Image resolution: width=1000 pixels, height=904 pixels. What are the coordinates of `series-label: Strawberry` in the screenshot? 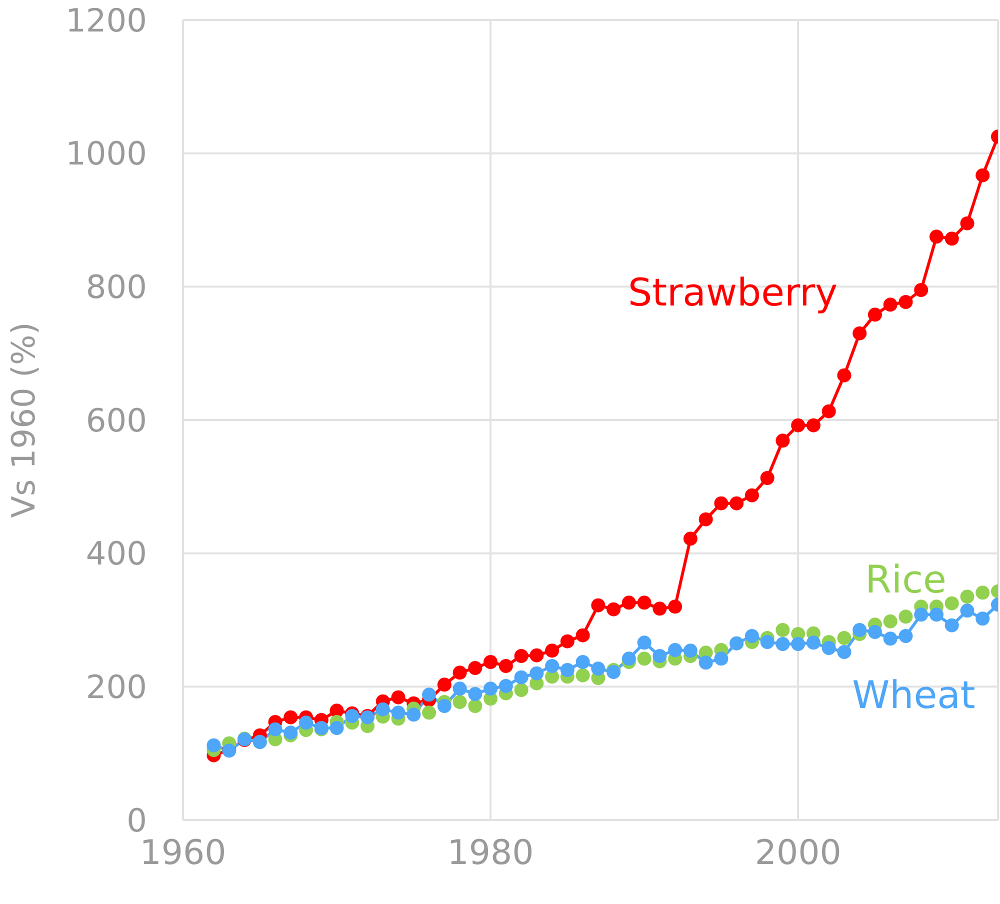 It's located at (733, 292).